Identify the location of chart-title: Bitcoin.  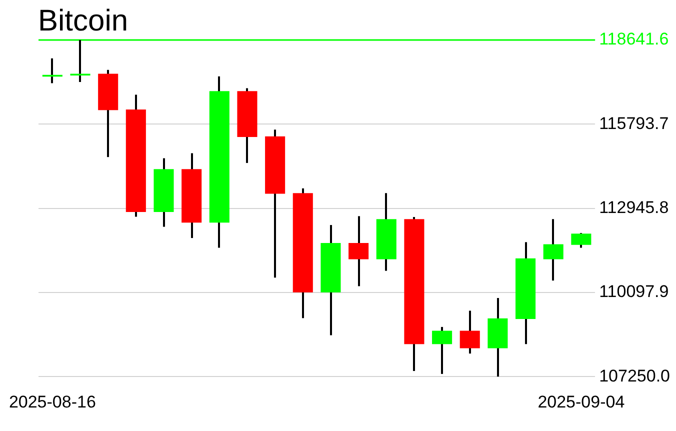
(83, 21).